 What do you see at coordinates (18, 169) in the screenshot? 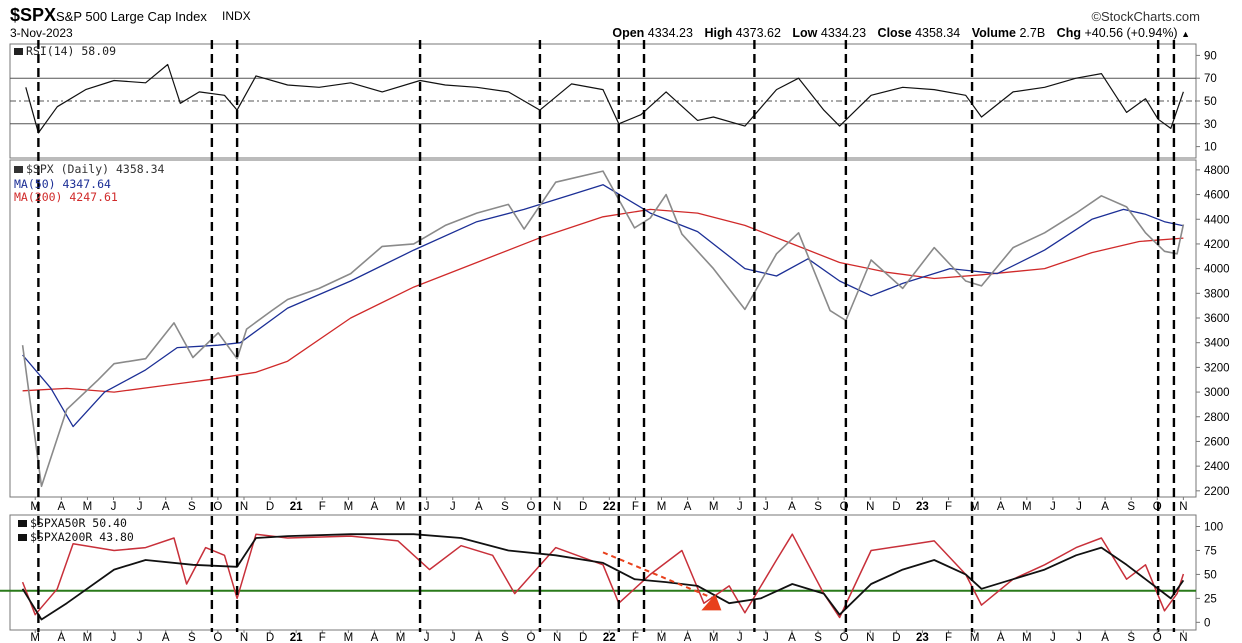
I see `price-legend-marker` at bounding box center [18, 169].